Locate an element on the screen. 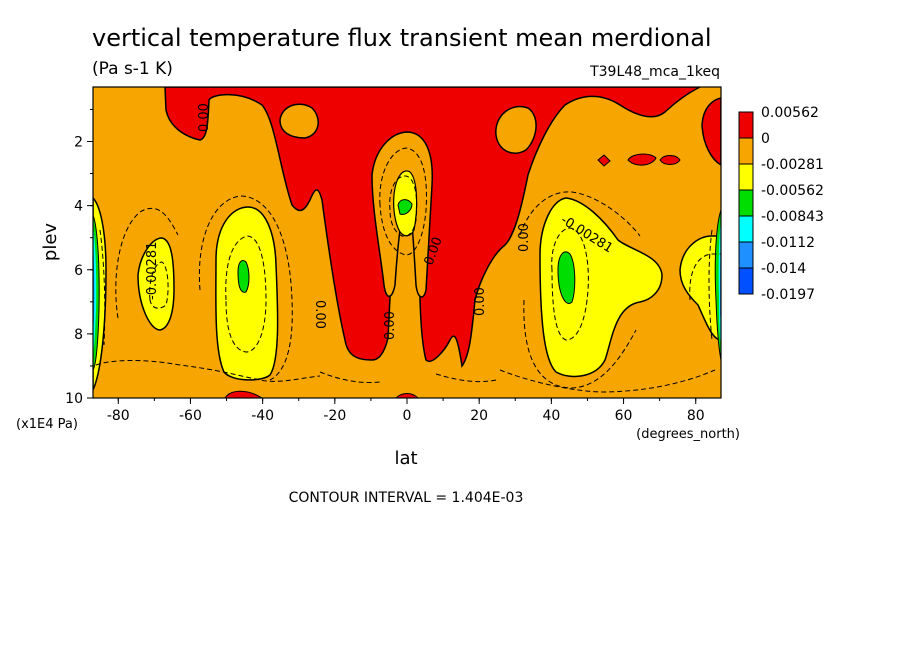  dataset-label: T39L48_mca_1keq is located at coordinates (654, 72).